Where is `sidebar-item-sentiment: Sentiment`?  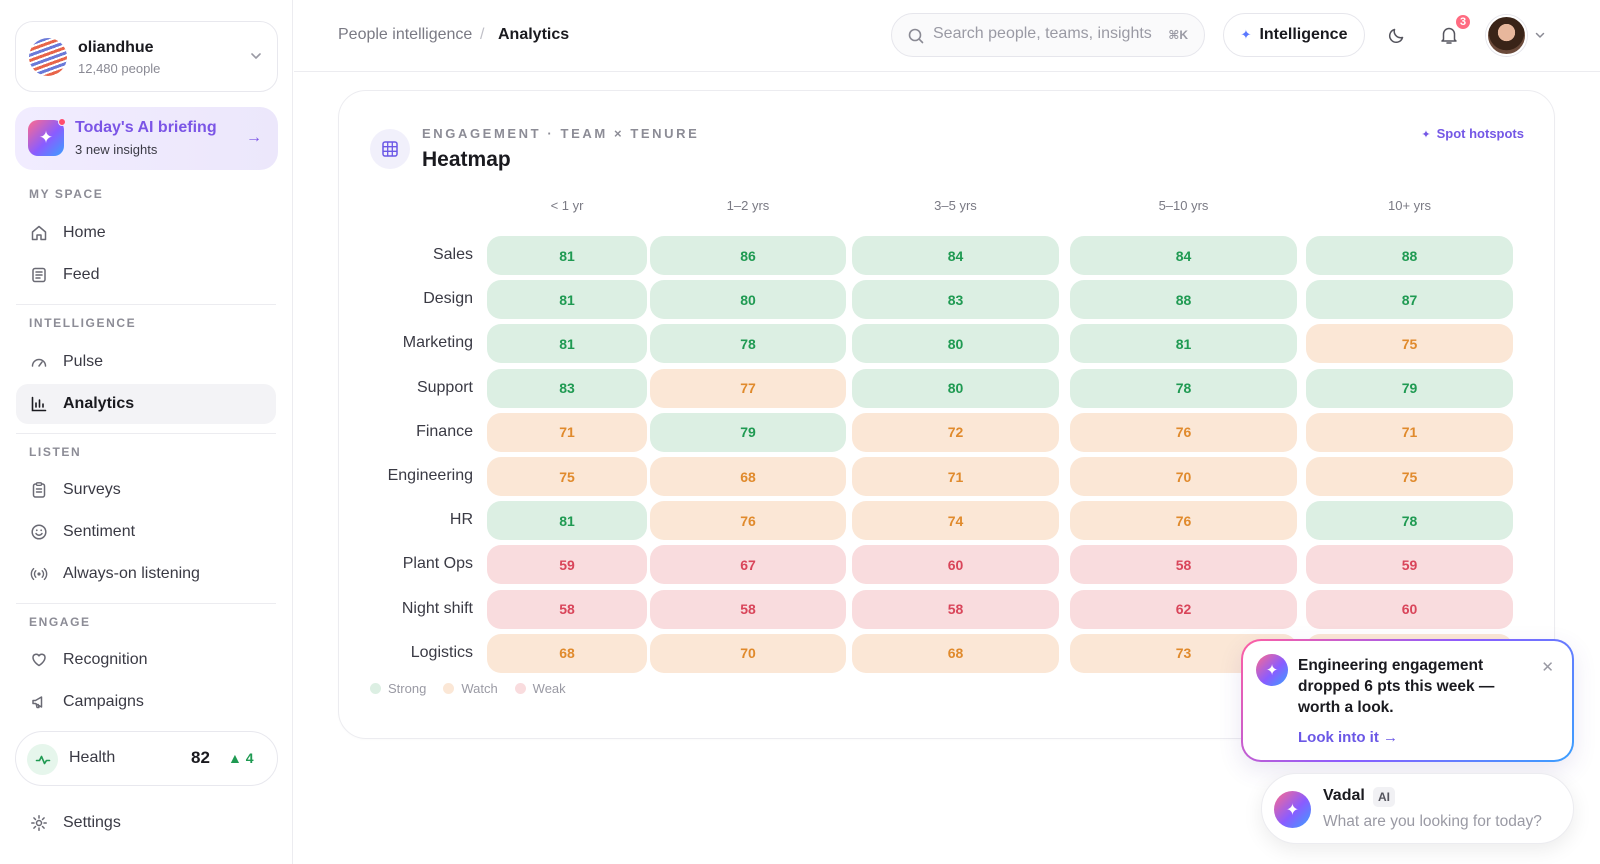
sidebar-item-sentiment: Sentiment is located at coordinates (146, 532).